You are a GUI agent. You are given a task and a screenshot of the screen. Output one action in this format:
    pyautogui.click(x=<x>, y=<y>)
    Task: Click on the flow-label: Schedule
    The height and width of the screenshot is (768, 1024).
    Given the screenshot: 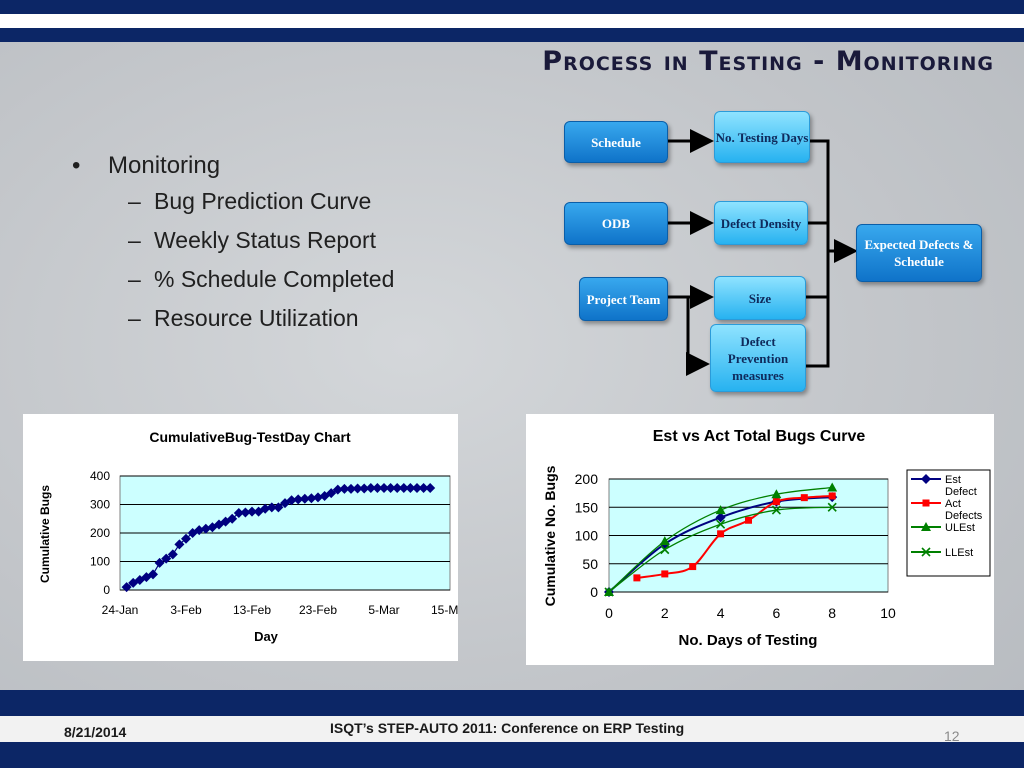 What is the action you would take?
    pyautogui.click(x=616, y=142)
    